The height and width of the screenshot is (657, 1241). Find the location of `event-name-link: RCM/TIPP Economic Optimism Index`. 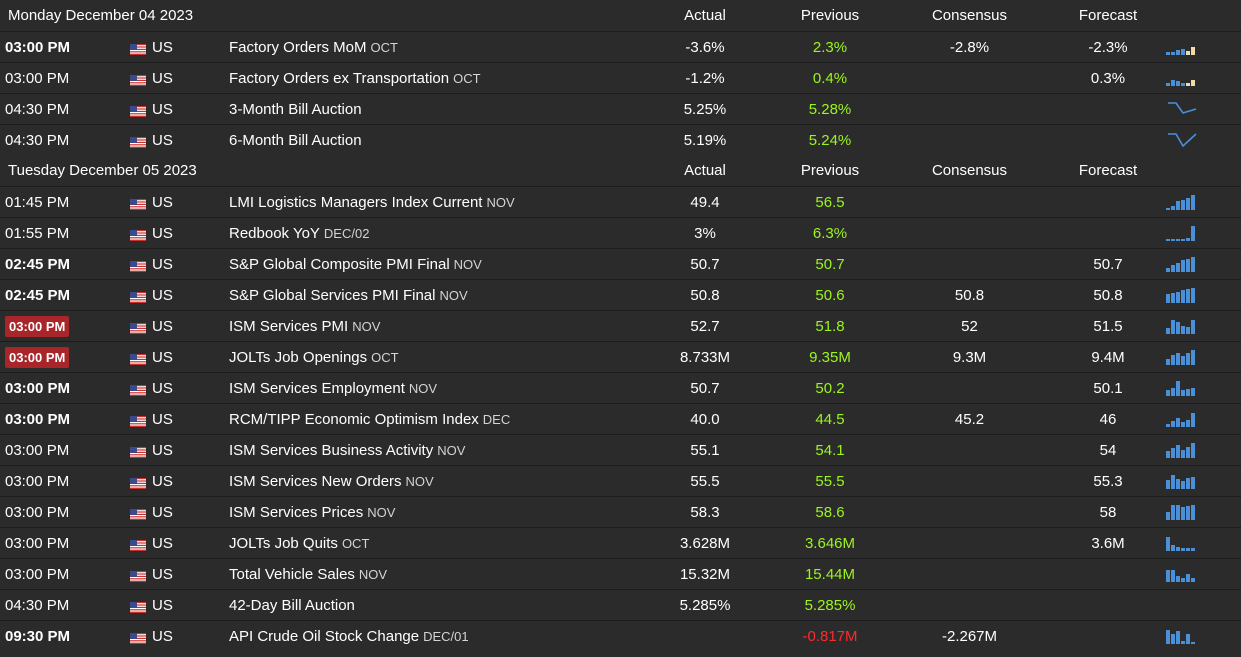

event-name-link: RCM/TIPP Economic Optimism Index is located at coordinates (354, 419).